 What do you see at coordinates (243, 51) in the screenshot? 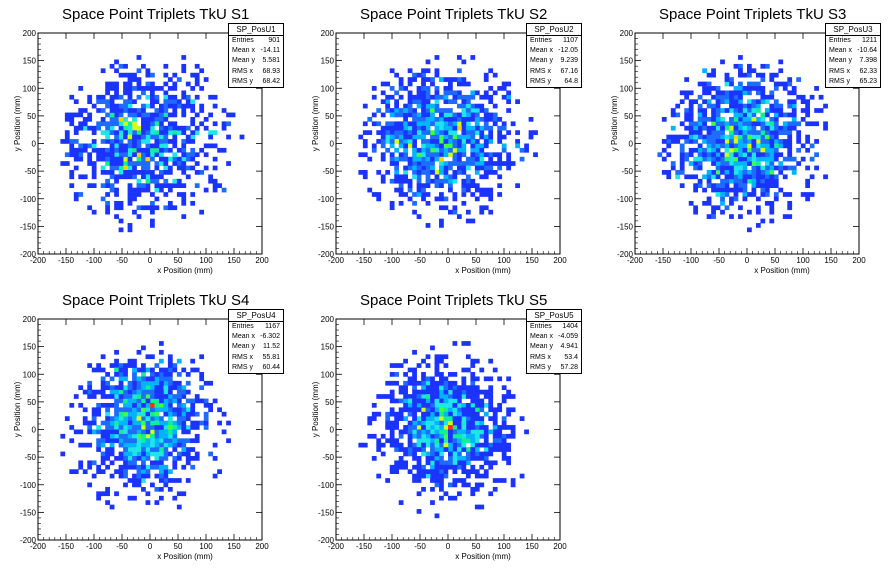
I see `stats-label: Mean x` at bounding box center [243, 51].